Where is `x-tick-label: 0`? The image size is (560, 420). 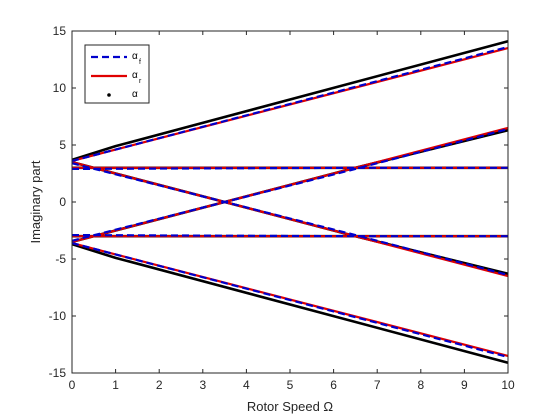
x-tick-label: 0 is located at coordinates (72, 385).